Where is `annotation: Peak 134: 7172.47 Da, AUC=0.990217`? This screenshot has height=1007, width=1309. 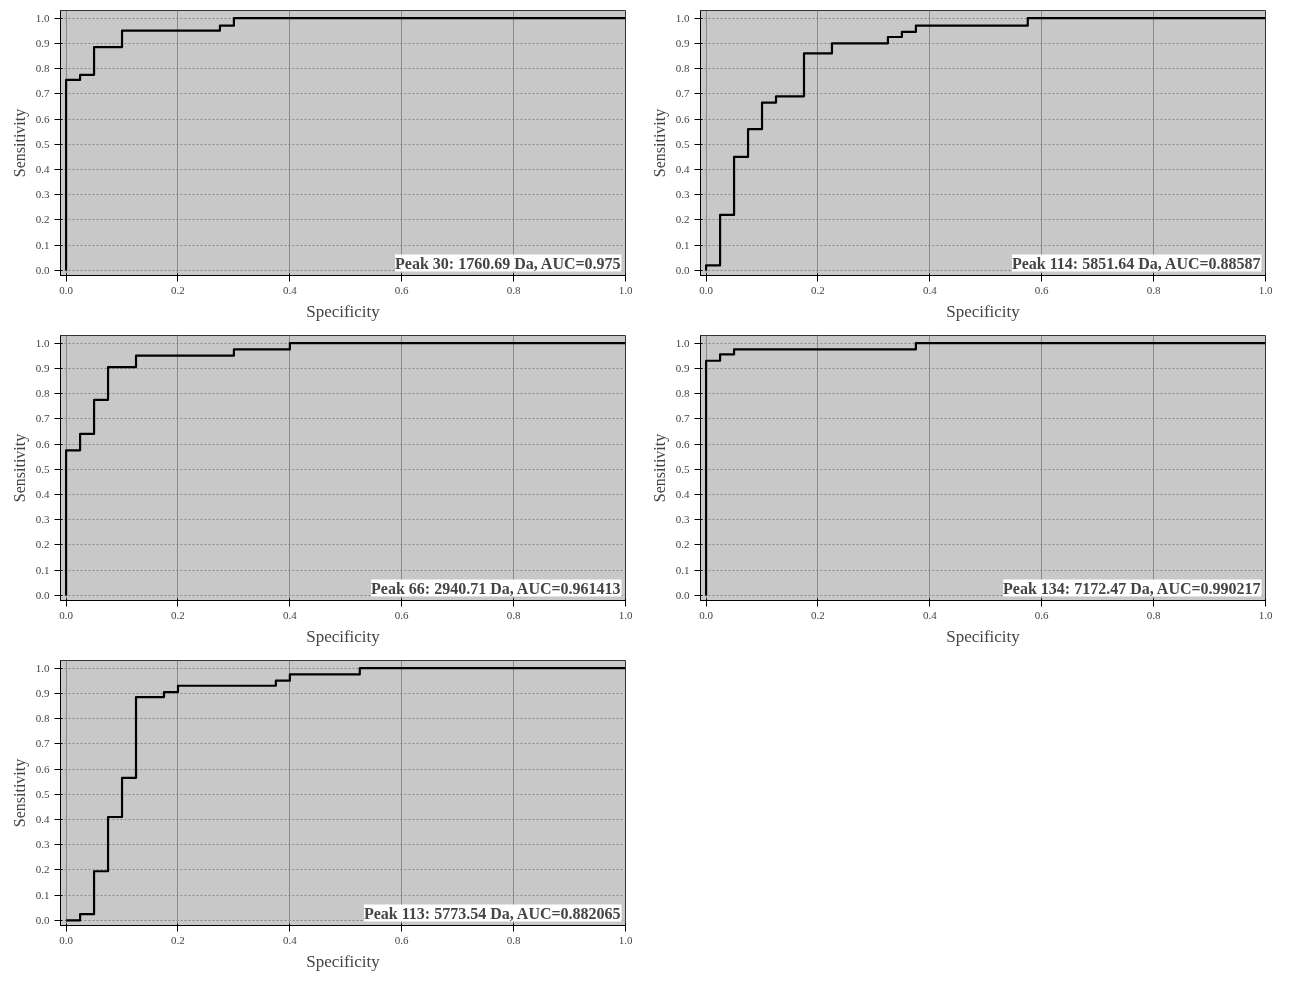
annotation: Peak 134: 7172.47 Da, AUC=0.990217 is located at coordinates (1132, 588).